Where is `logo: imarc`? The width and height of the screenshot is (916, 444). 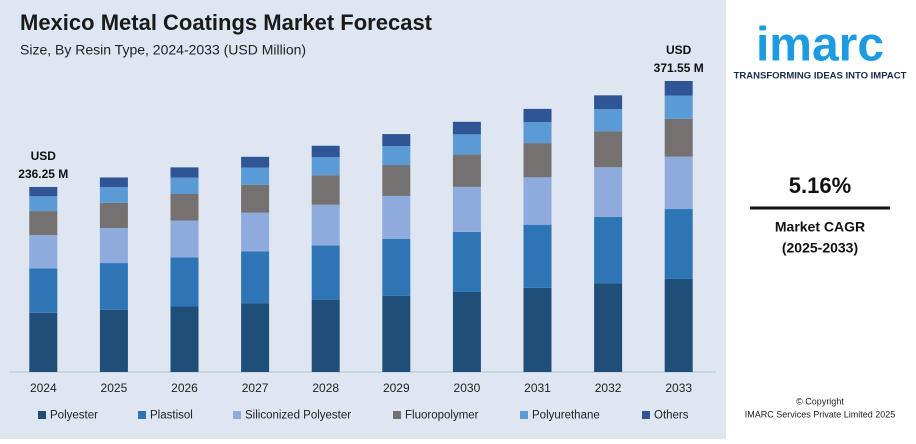
logo: imarc is located at coordinates (820, 45).